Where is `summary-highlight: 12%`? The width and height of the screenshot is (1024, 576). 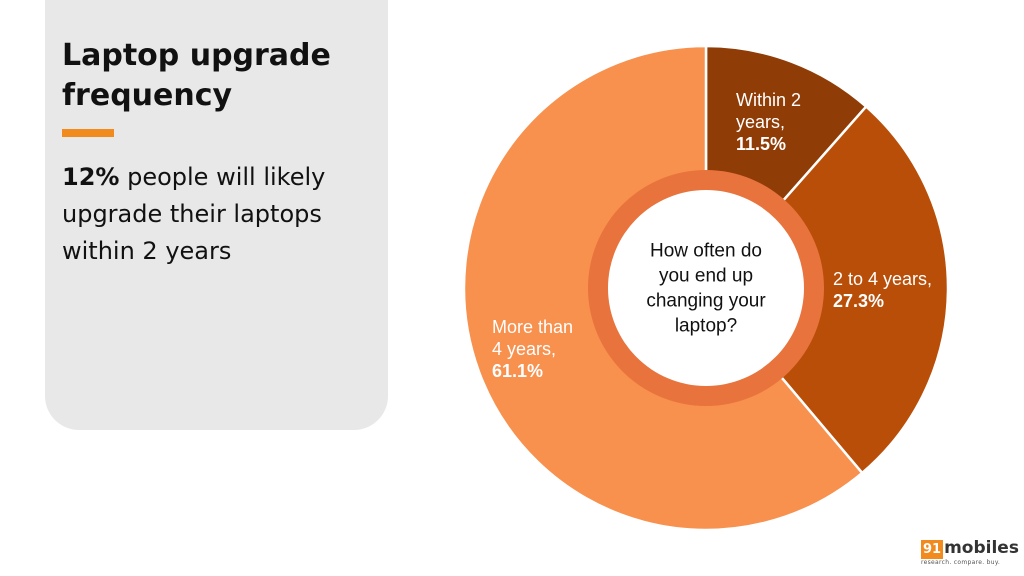
summary-highlight: 12% is located at coordinates (91, 177).